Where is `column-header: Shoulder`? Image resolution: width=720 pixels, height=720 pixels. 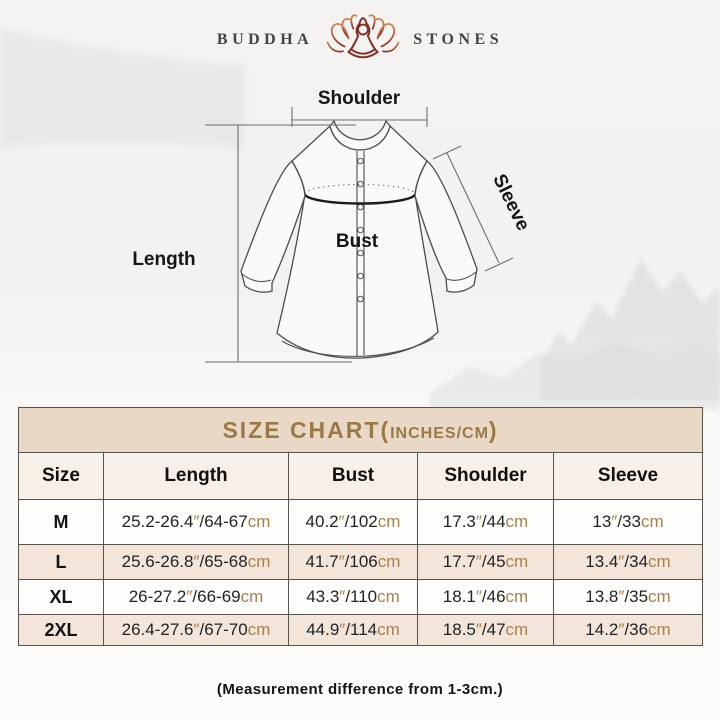
column-header: Shoulder is located at coordinates (485, 476).